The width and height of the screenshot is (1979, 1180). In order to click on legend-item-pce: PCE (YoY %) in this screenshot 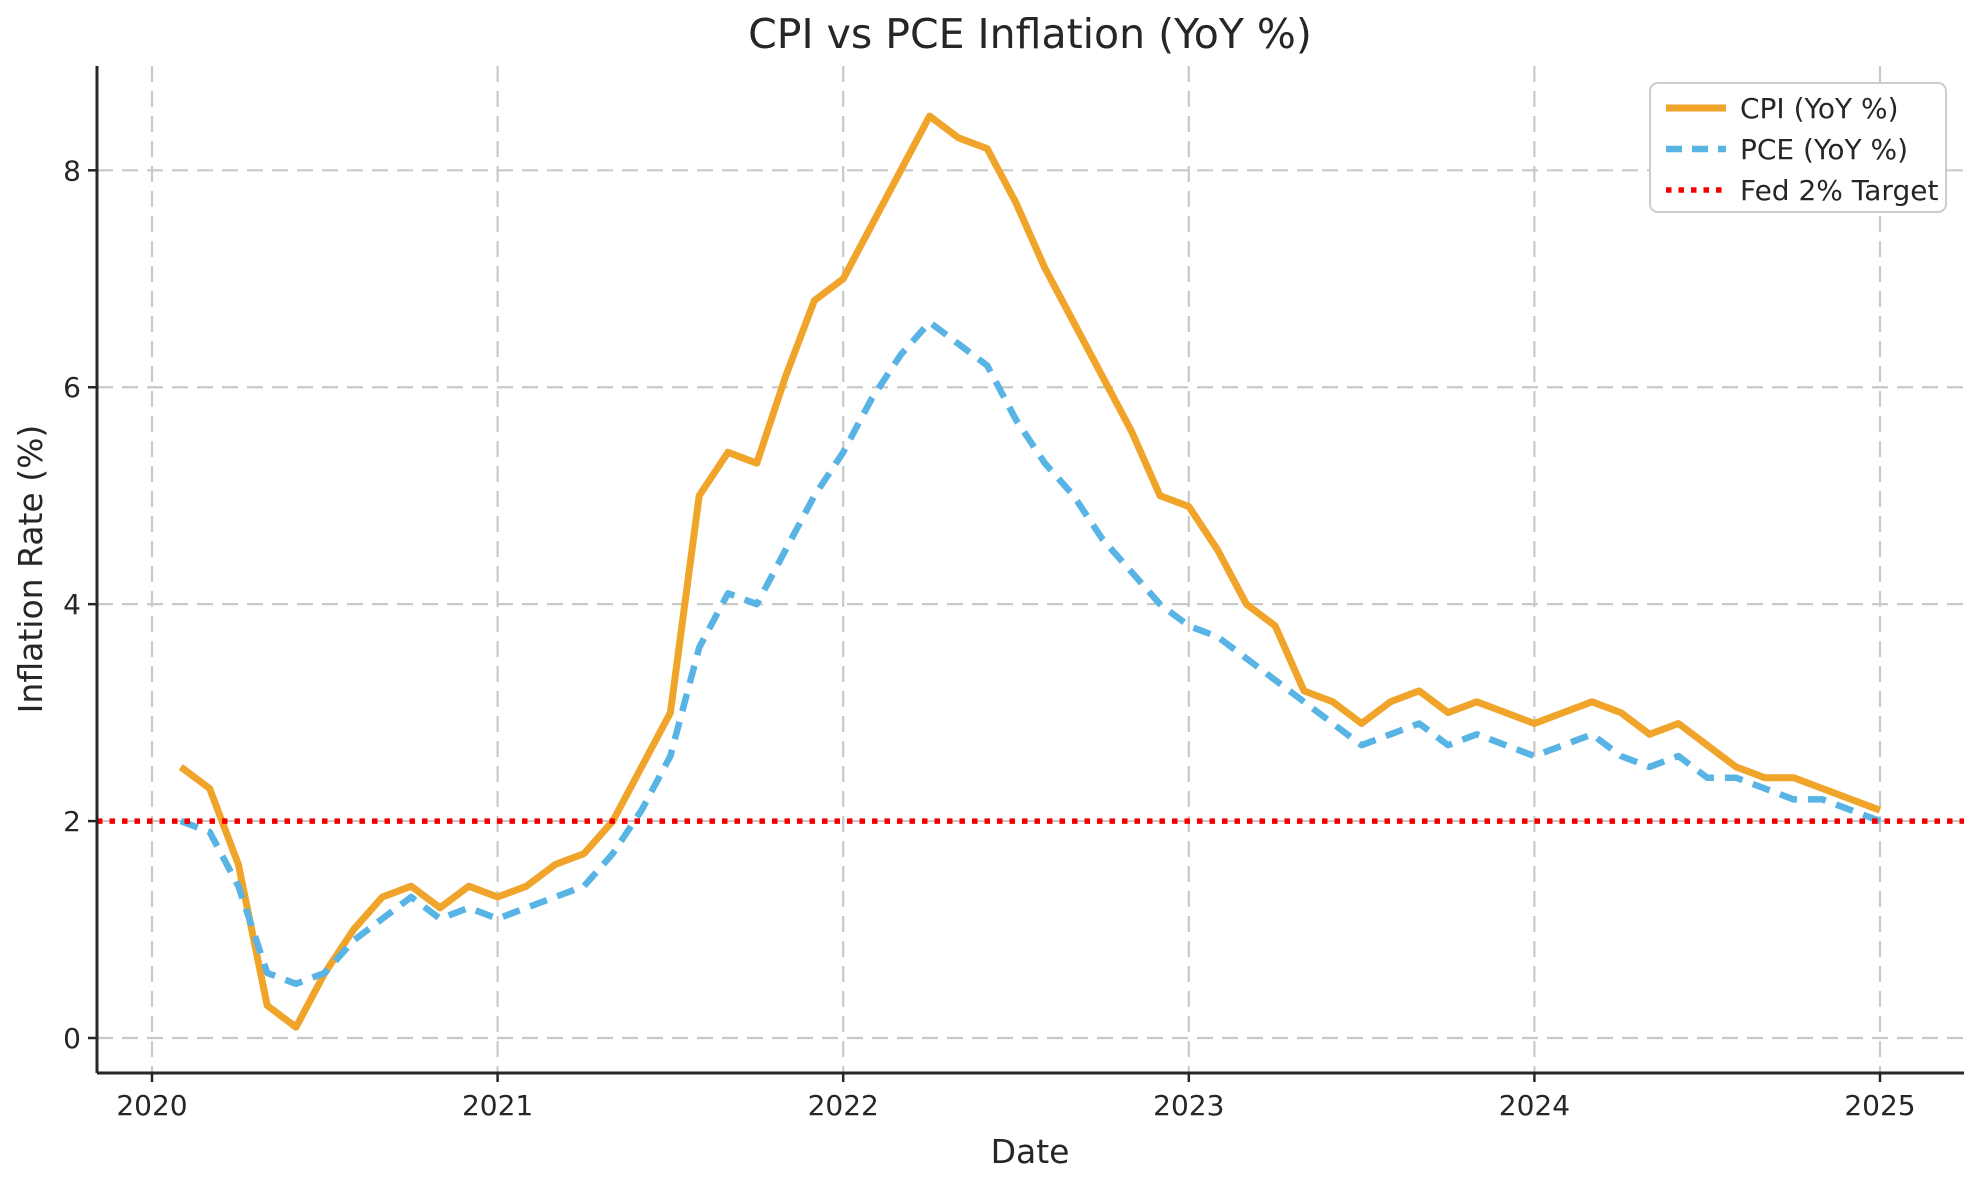, I will do `click(1787, 149)`.